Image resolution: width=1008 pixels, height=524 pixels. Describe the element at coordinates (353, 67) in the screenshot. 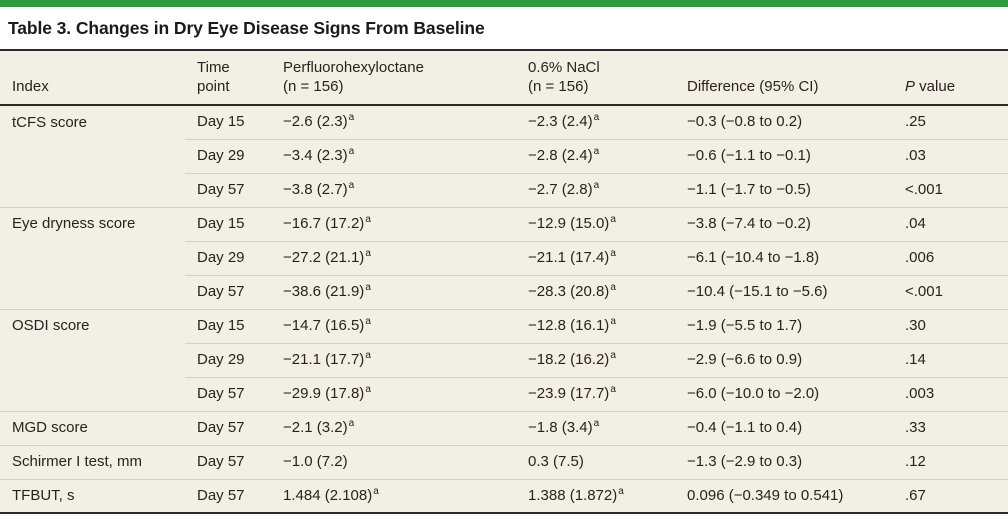

I see `header-drug-line1: Perfluorohexyloctane` at that location.